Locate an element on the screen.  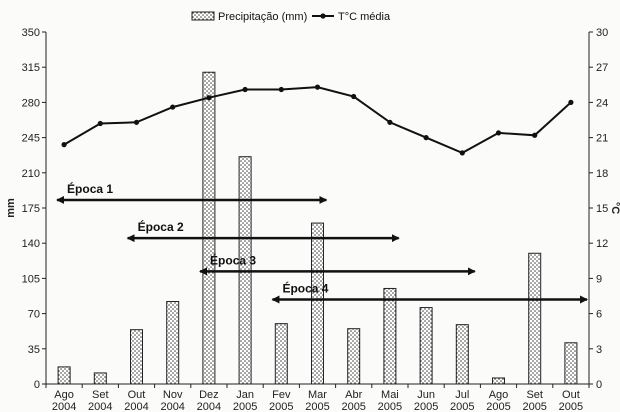
left-tick-label: 350 is located at coordinates (31, 33).